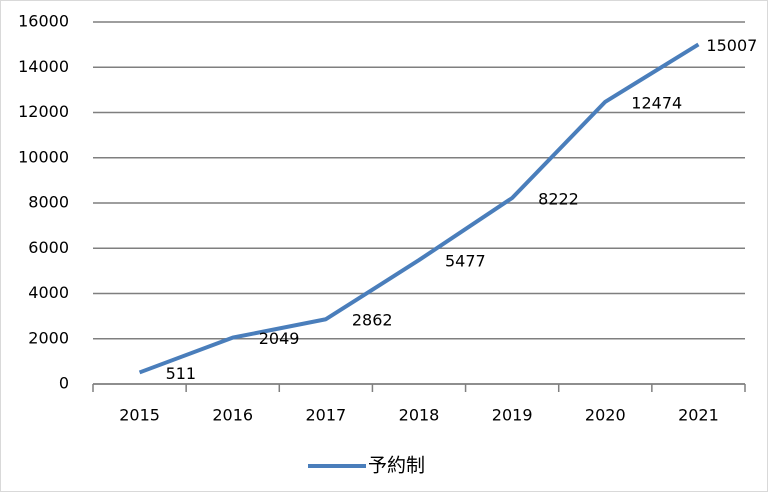  What do you see at coordinates (48, 337) in the screenshot?
I see `y-tick-label: 2000` at bounding box center [48, 337].